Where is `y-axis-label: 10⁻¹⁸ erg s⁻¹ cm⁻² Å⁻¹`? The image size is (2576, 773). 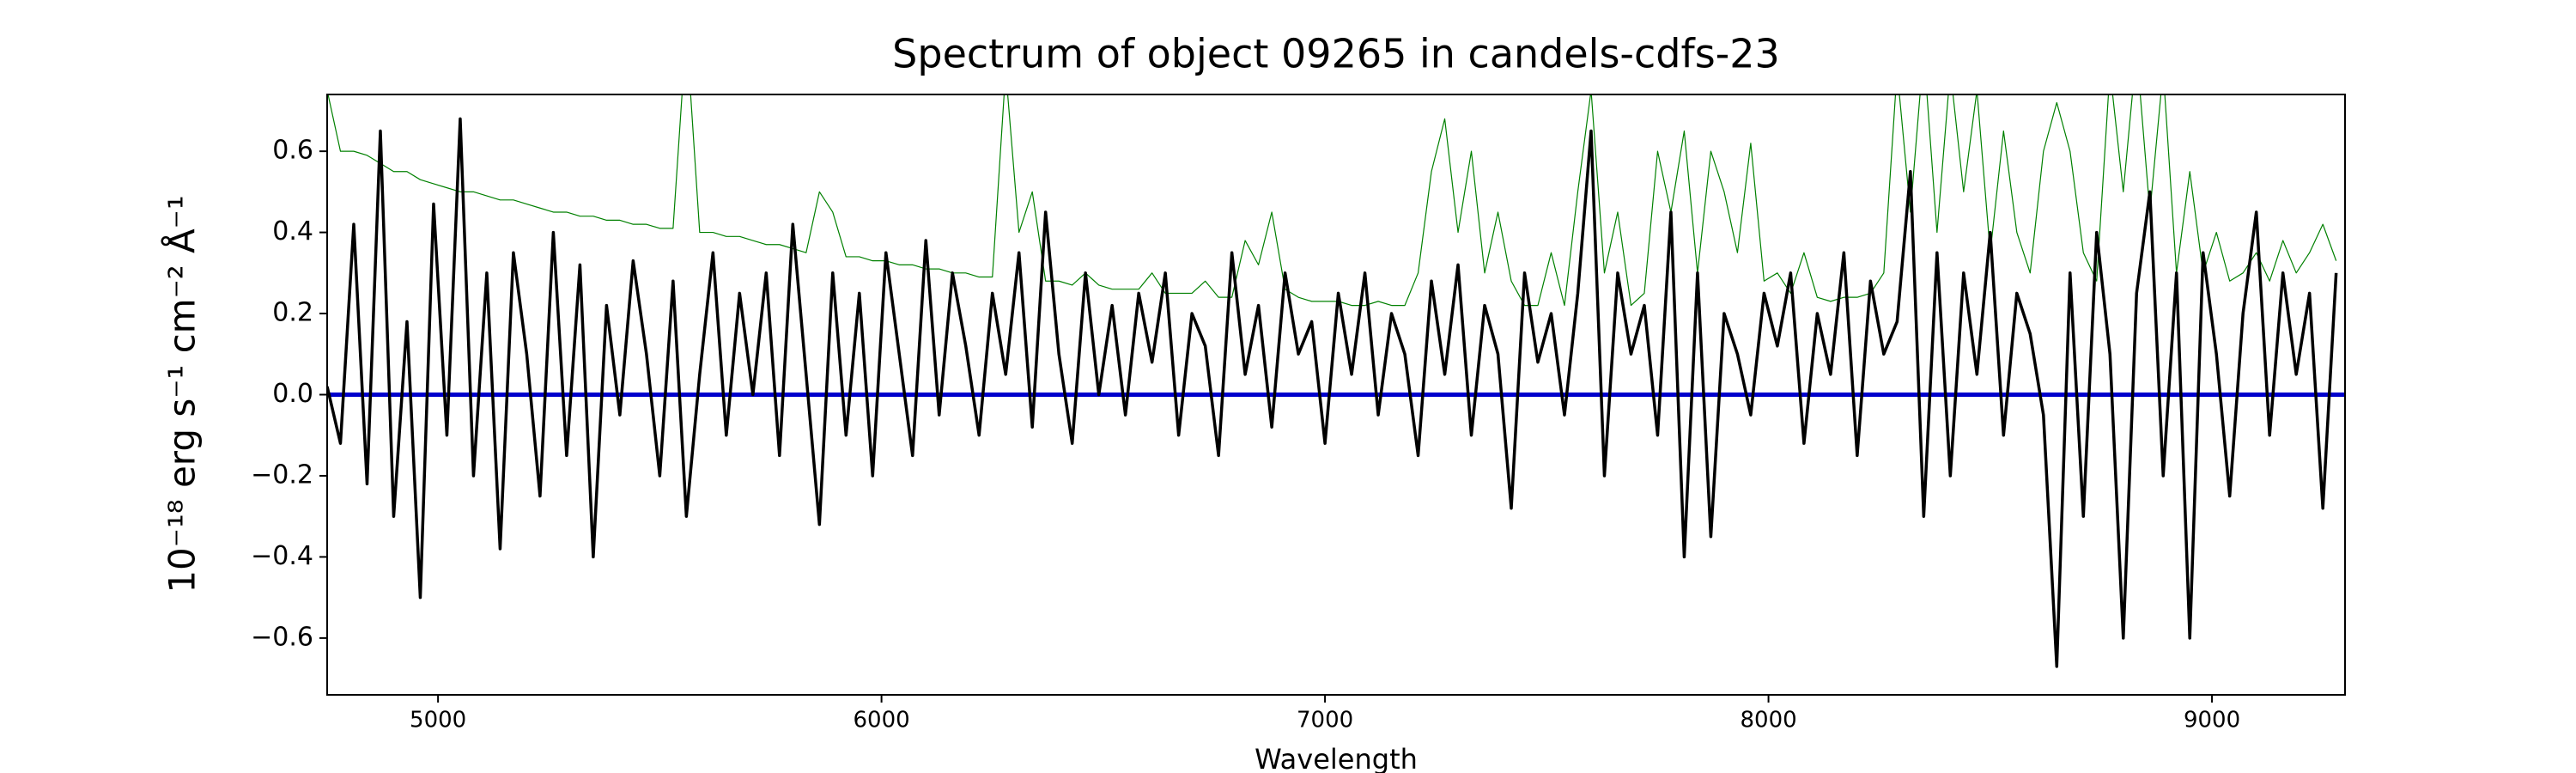
y-axis-label: 10⁻¹⁸ erg s⁻¹ cm⁻² Å⁻¹ is located at coordinates (182, 394).